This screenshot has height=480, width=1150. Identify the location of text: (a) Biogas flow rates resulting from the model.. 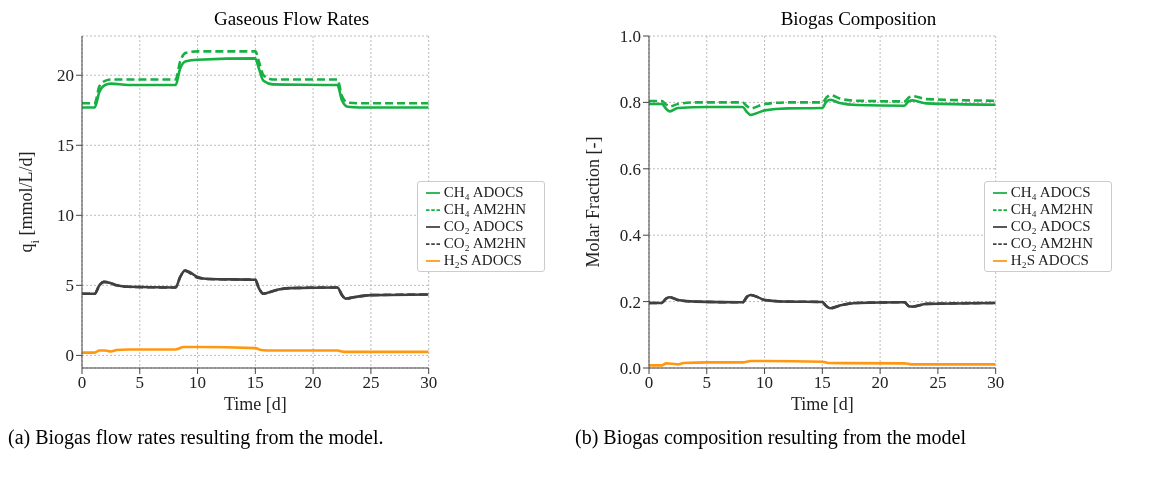
(196, 437).